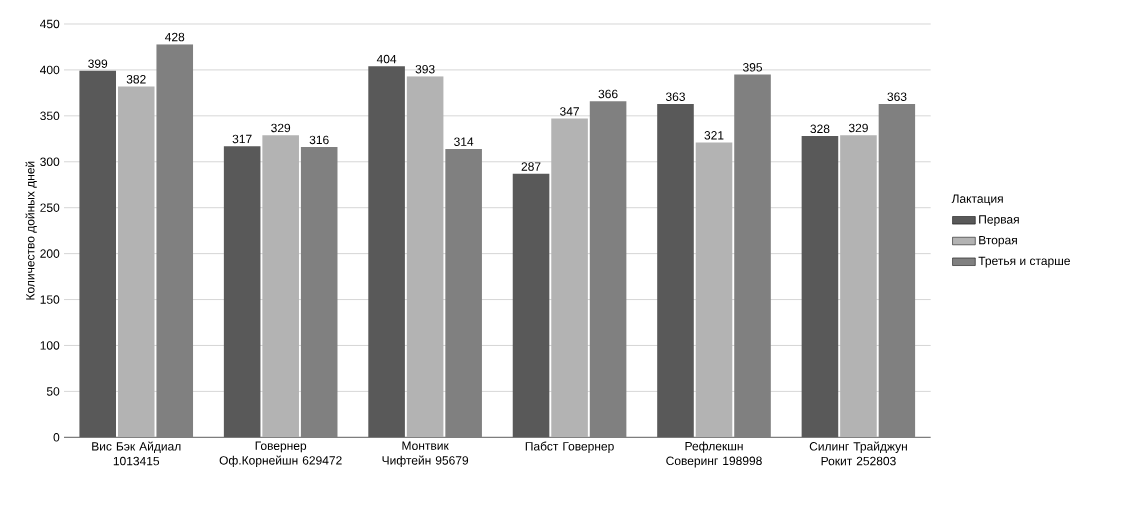  What do you see at coordinates (50, 116) in the screenshot?
I see `y-tick-label: 350` at bounding box center [50, 116].